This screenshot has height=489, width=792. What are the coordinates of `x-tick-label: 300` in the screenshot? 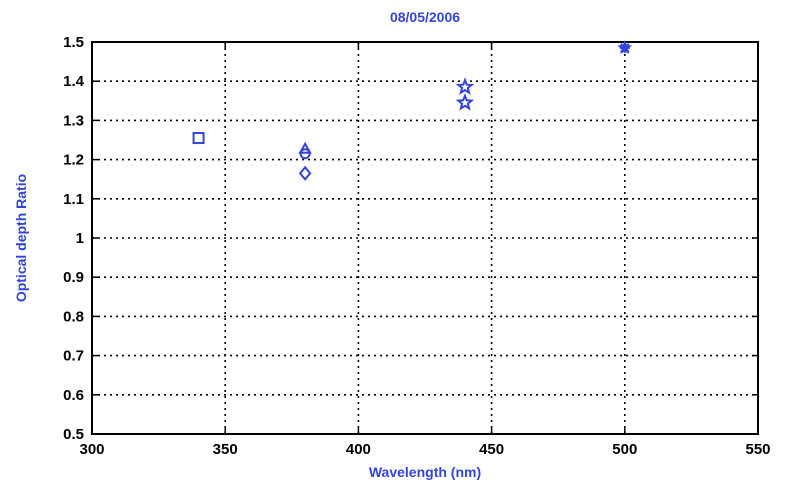 It's located at (91, 449).